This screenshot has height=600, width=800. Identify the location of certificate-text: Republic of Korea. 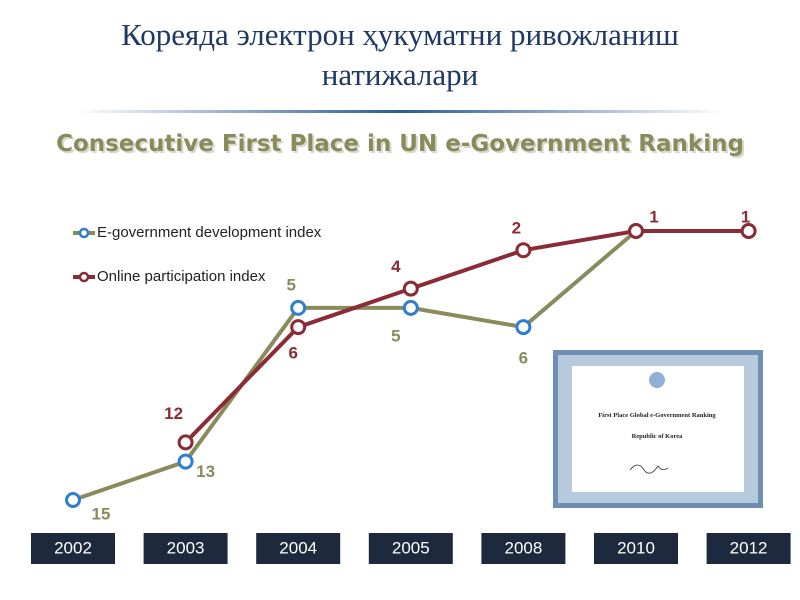
(658, 436).